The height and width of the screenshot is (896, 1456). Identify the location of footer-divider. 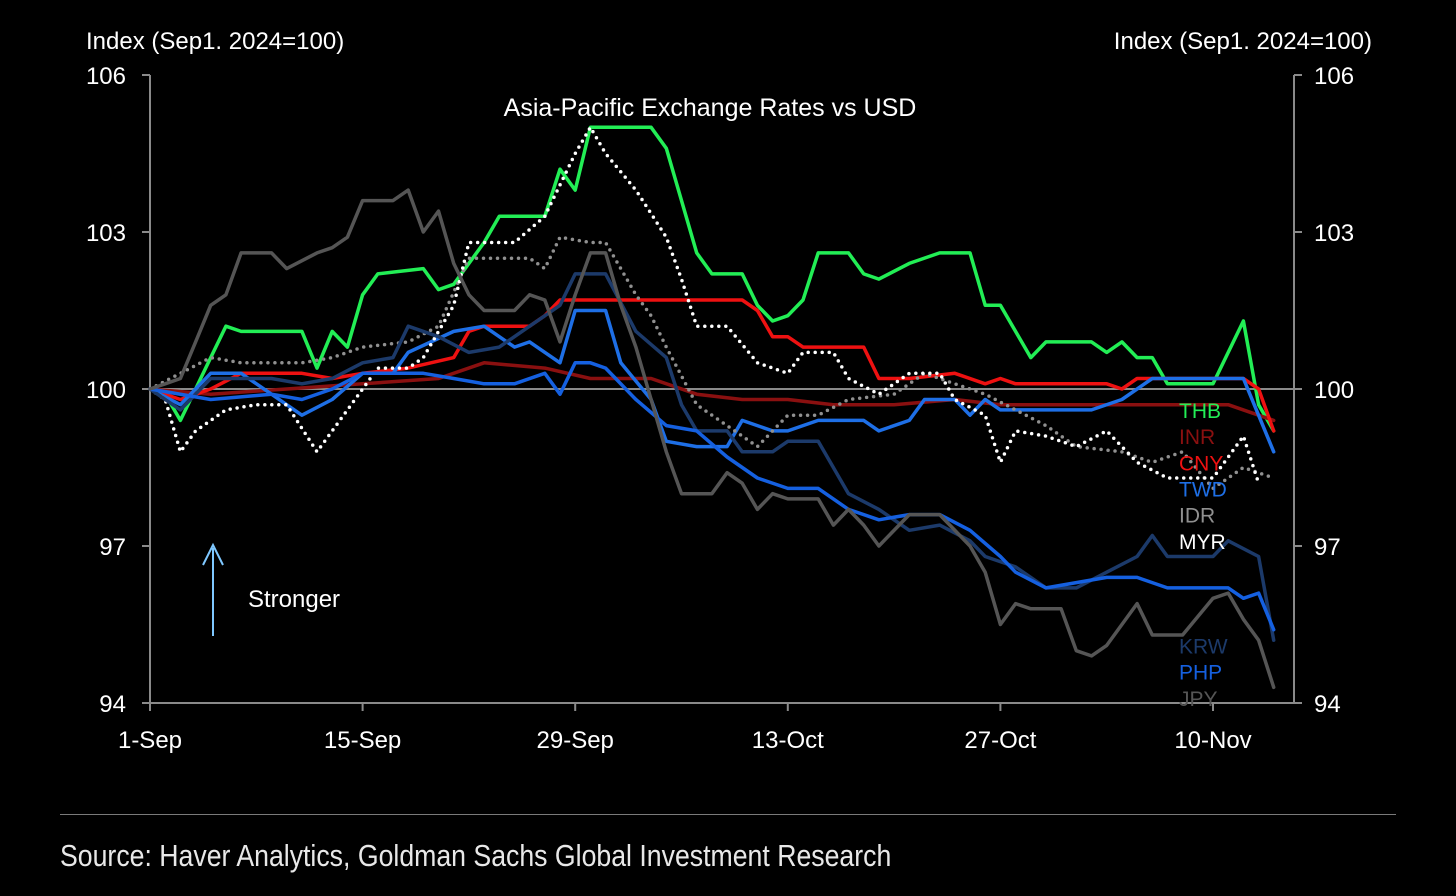
(728, 814).